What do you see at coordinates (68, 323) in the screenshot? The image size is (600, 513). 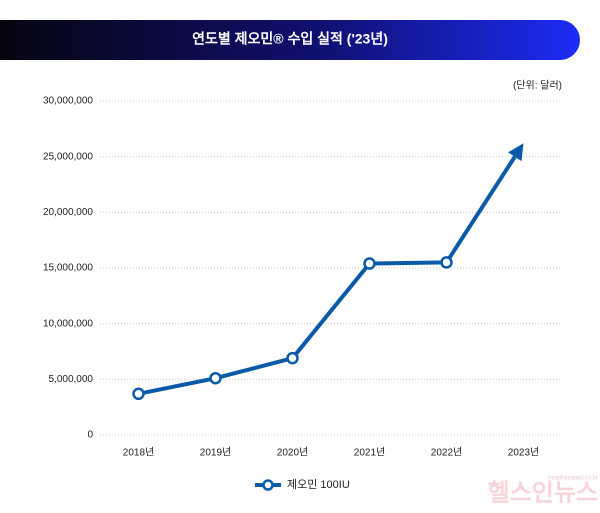 I see `y-tick-label: 10,000,000` at bounding box center [68, 323].